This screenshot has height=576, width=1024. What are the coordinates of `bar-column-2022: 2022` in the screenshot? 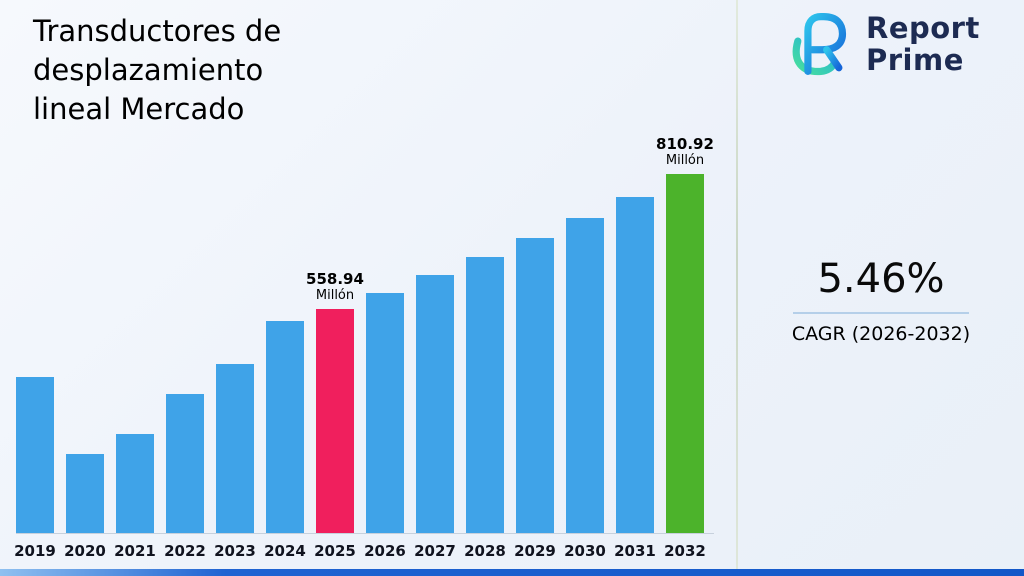 It's located at (185, 479).